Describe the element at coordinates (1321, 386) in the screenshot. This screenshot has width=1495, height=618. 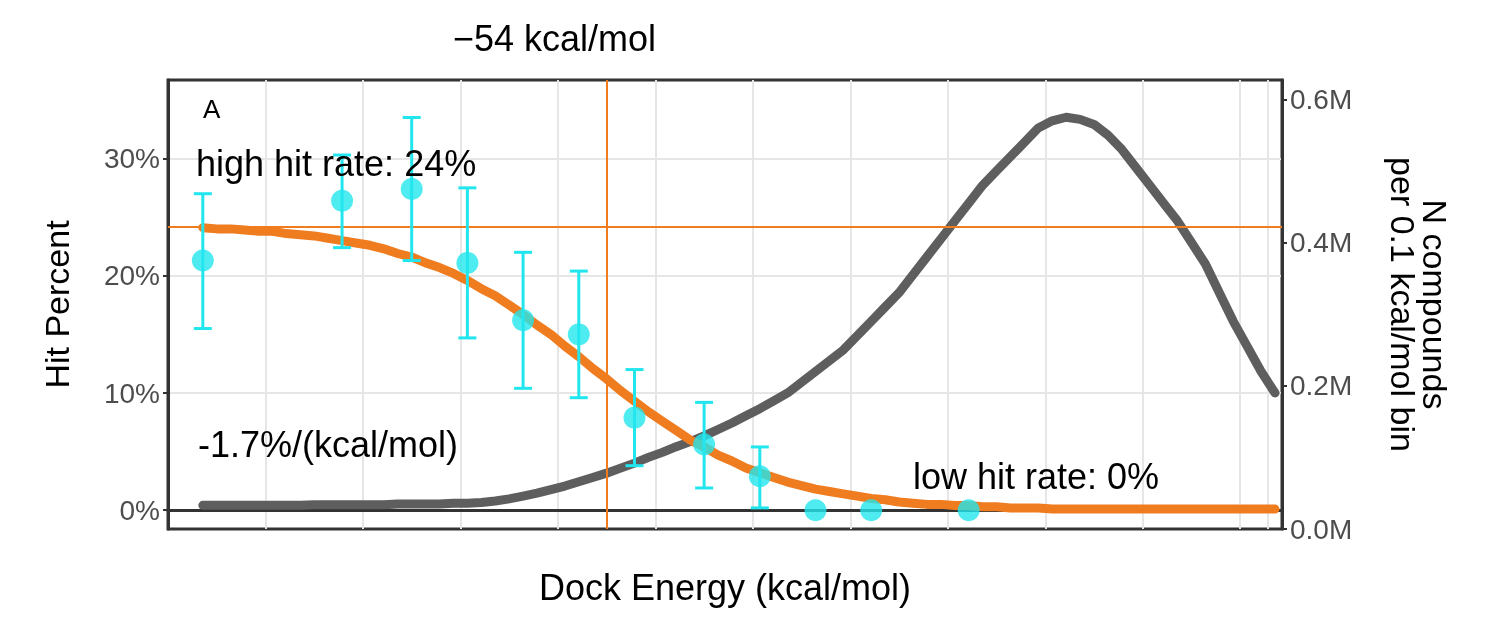
I see `y2-tick-label: 0.2M` at that location.